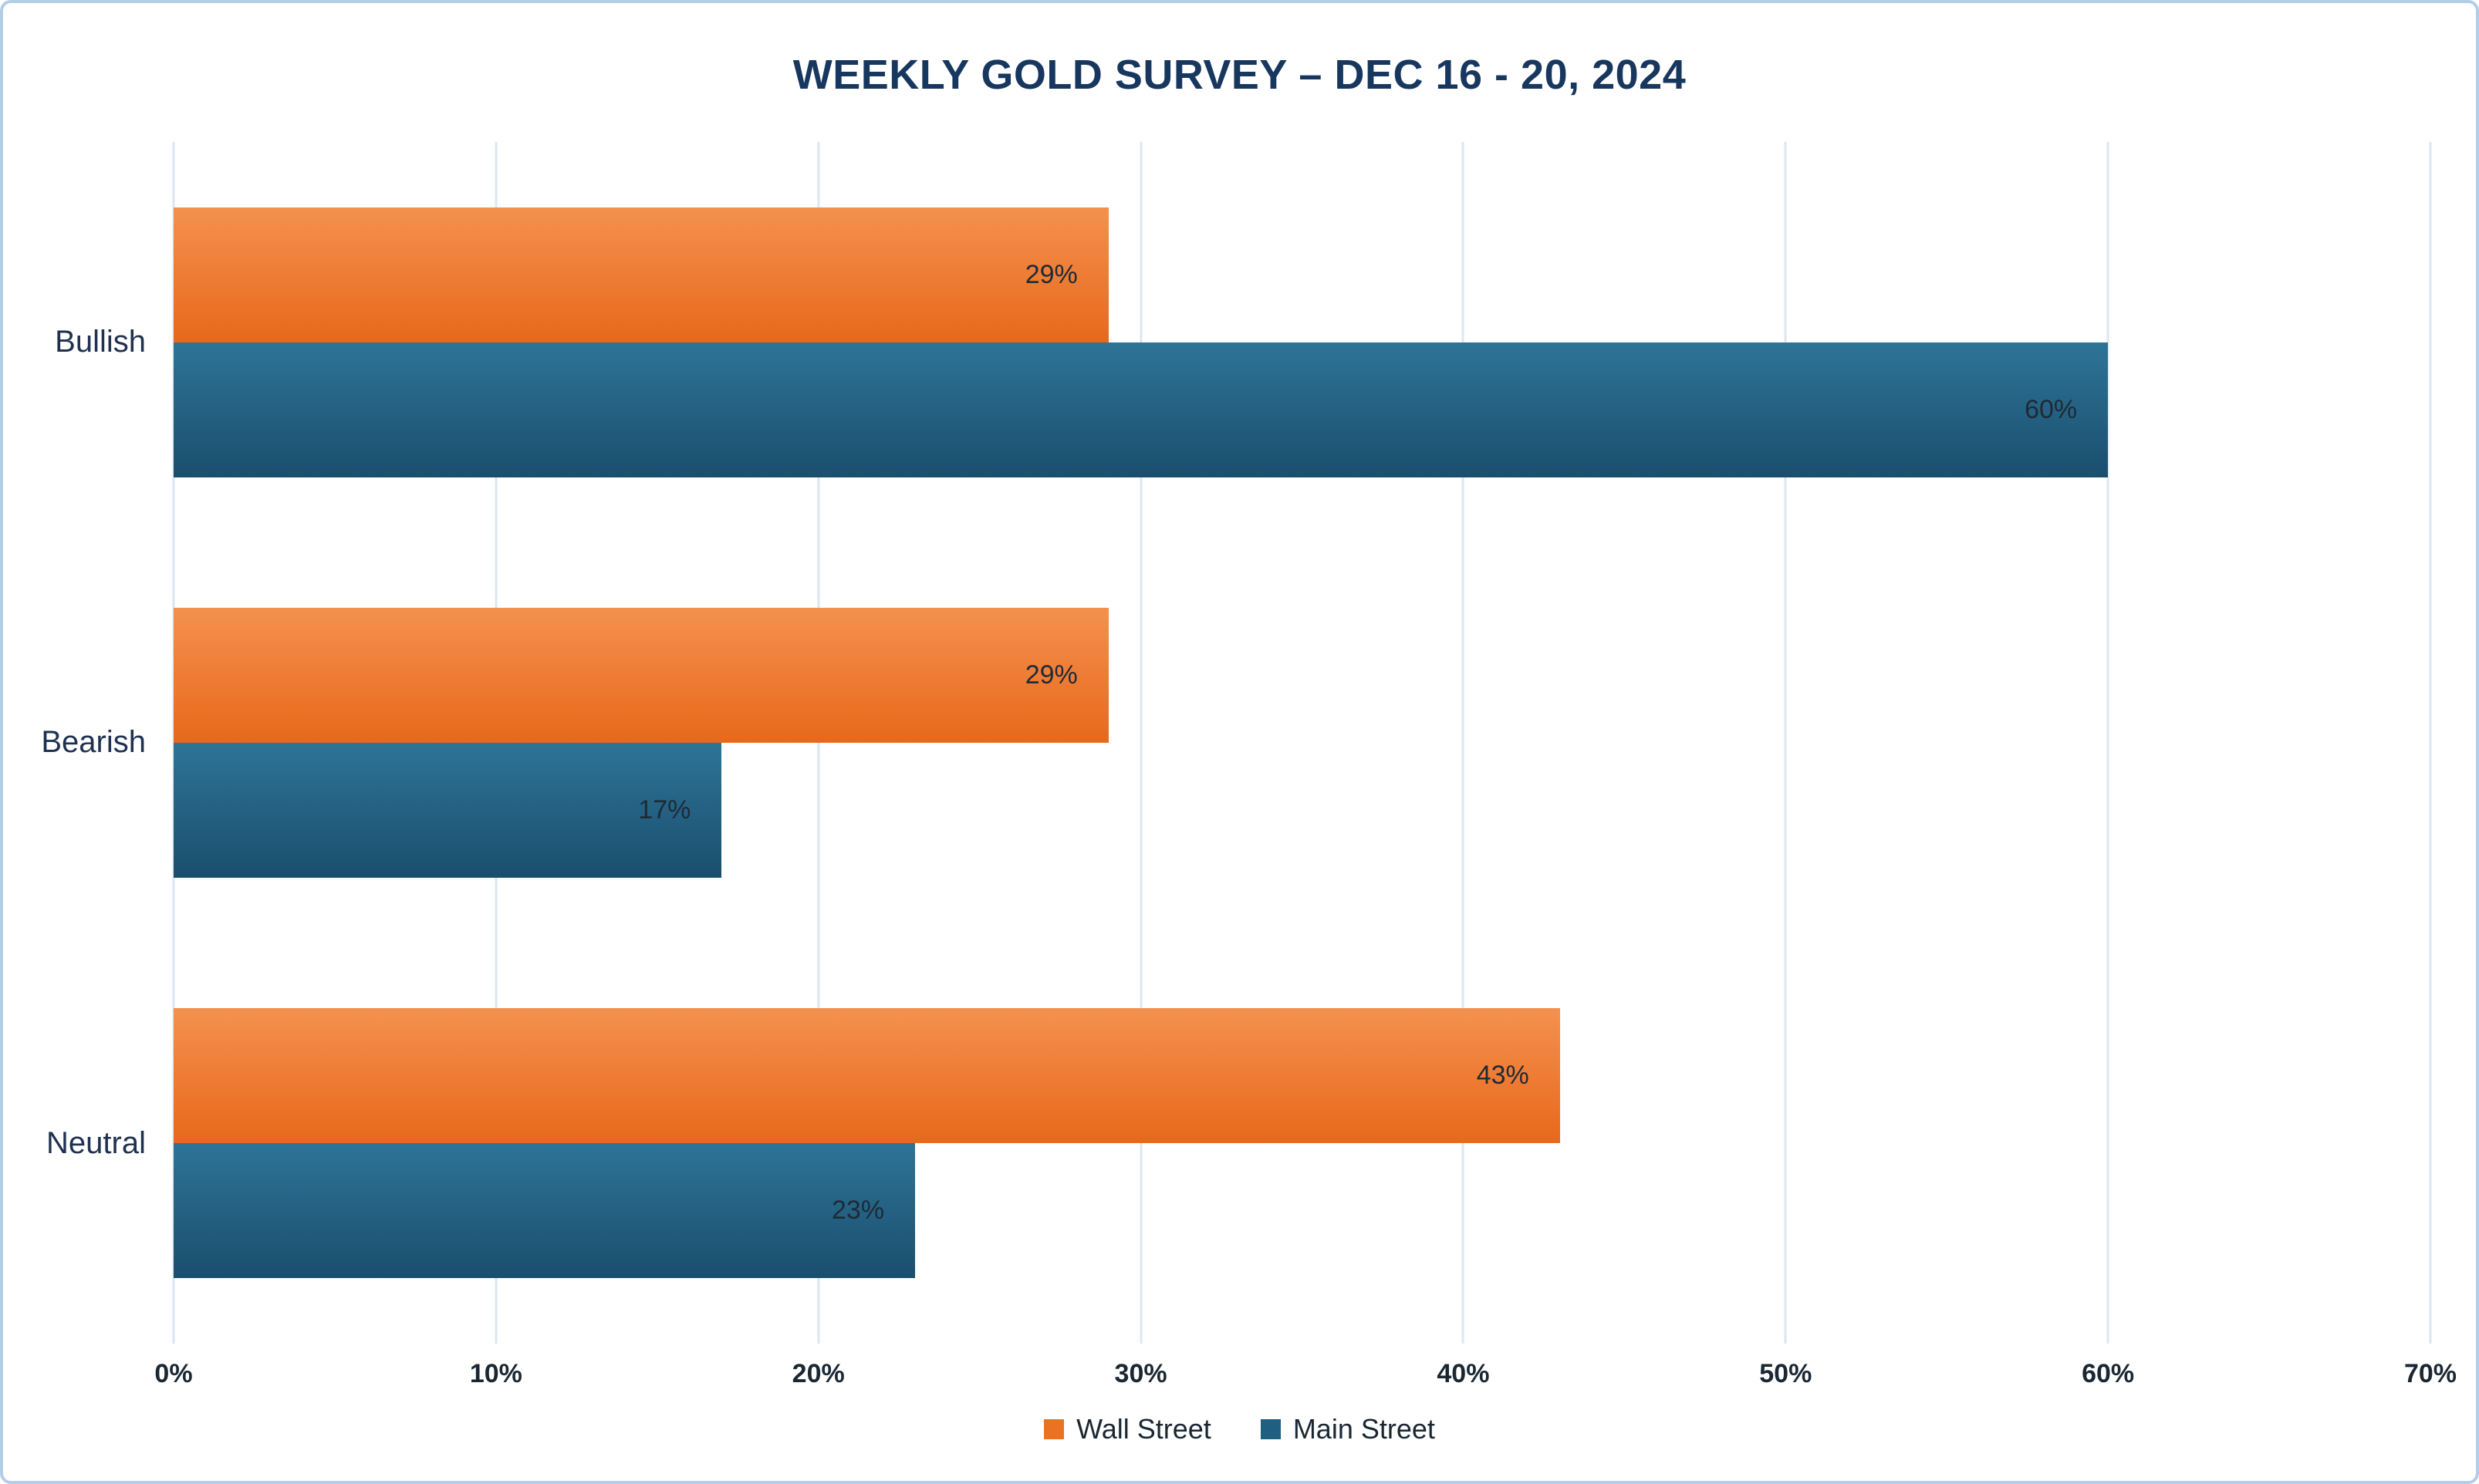  What do you see at coordinates (100, 342) in the screenshot?
I see `category-label: Bullish` at bounding box center [100, 342].